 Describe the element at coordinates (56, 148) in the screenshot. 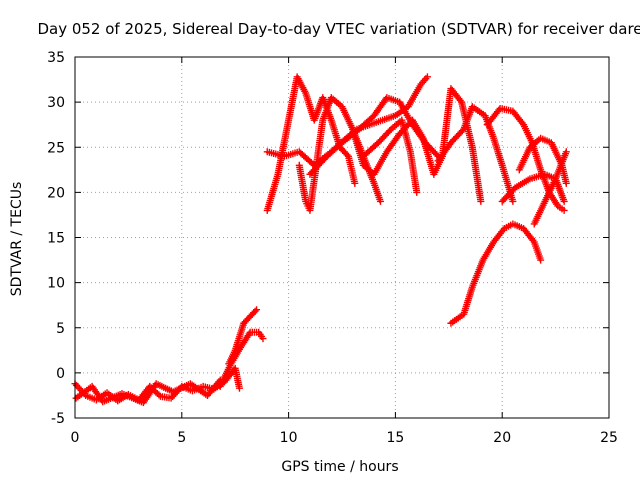

I see `y-tick-label: 25` at that location.